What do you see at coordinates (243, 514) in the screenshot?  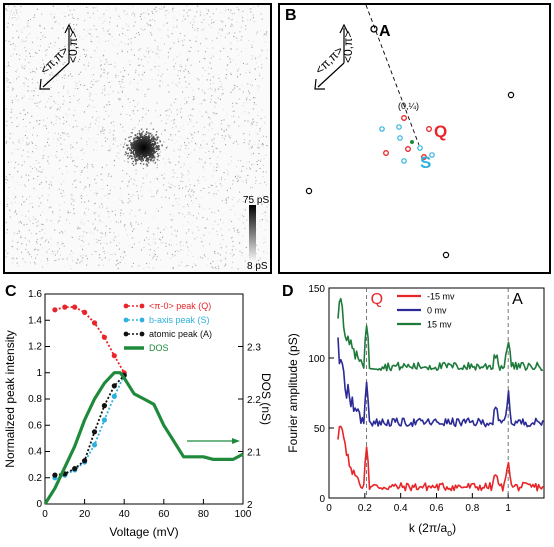 I see `x-tick-label: 100` at bounding box center [243, 514].